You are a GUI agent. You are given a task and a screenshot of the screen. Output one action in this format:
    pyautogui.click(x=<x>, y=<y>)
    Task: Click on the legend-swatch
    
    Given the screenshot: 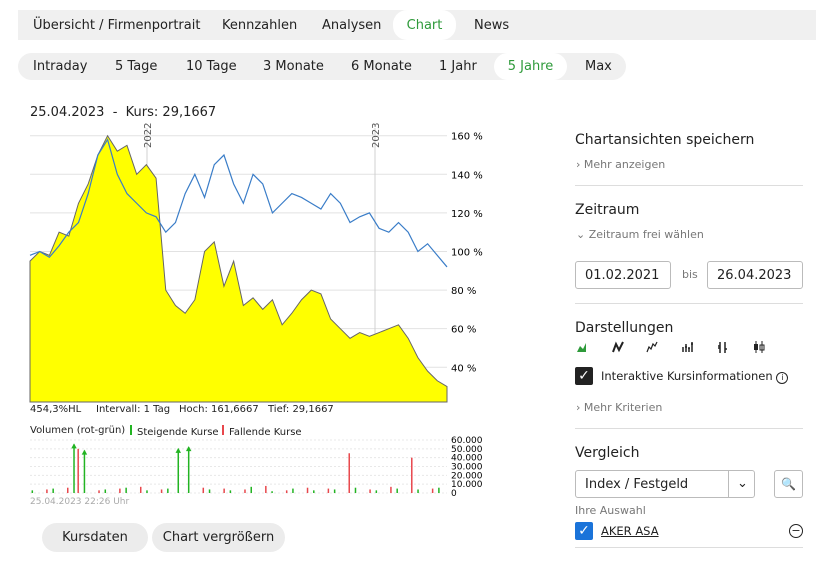 What is the action you would take?
    pyautogui.click(x=223, y=430)
    